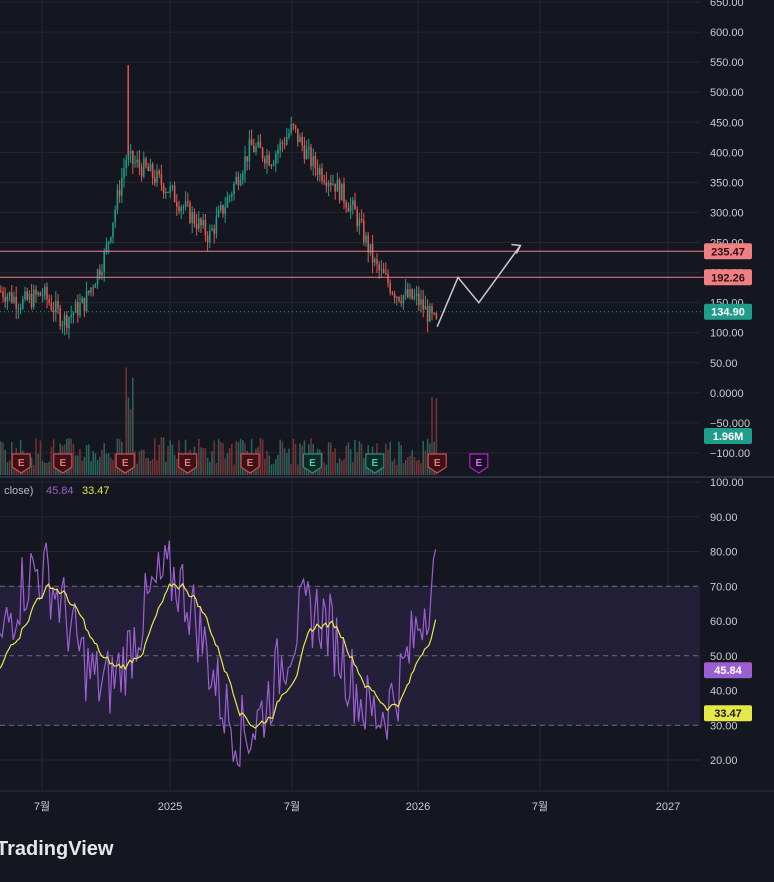 This screenshot has height=882, width=774. What do you see at coordinates (727, 33) in the screenshot?
I see `price-tick-label: 600.00` at bounding box center [727, 33].